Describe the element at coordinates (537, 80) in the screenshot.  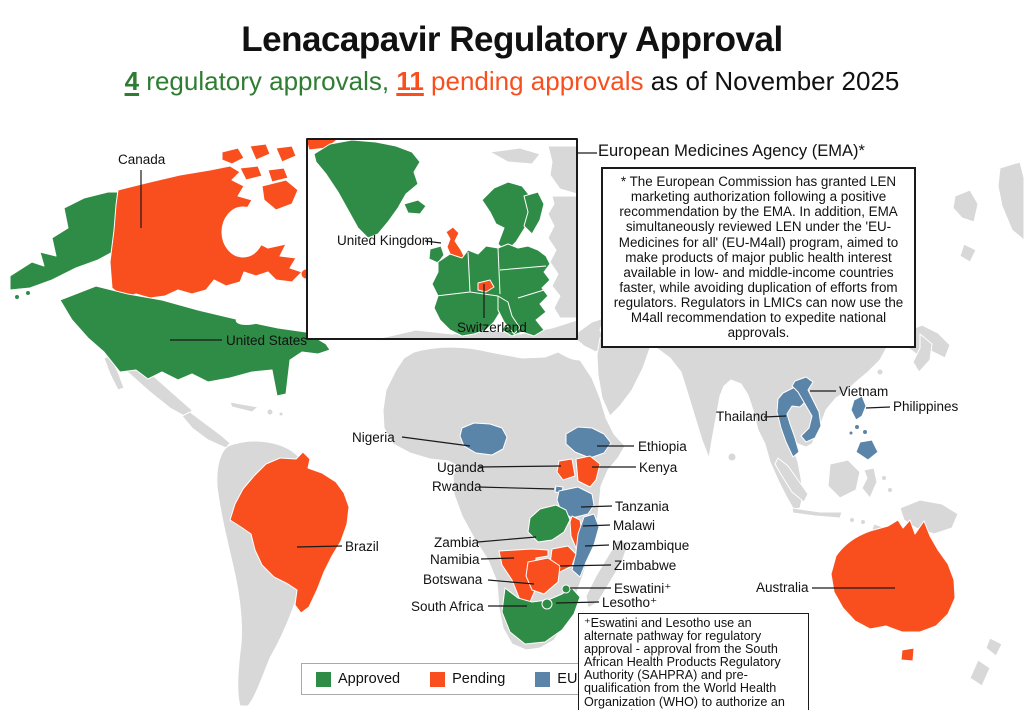
I see `pending-count-label: pending approvals` at that location.